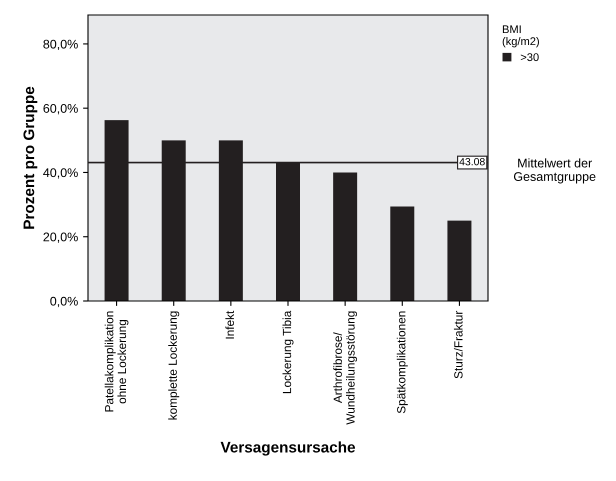  I want to click on y-tick-label: 0,0%, so click(64, 302).